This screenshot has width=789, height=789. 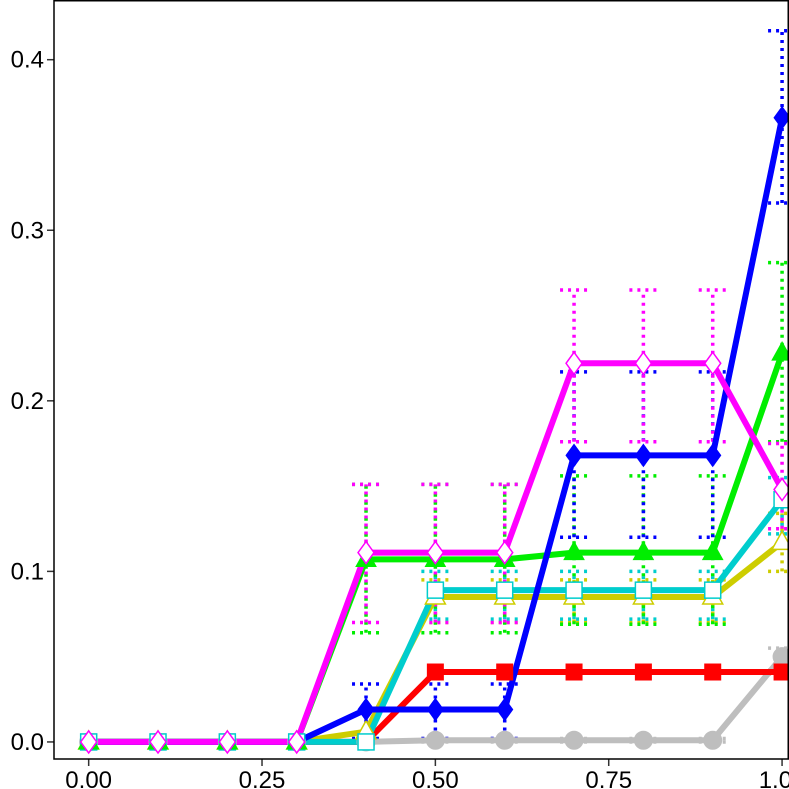 I want to click on y-axis-ticks: 0.0 0.1 0.2 0.3 0.4, so click(x=32, y=401).